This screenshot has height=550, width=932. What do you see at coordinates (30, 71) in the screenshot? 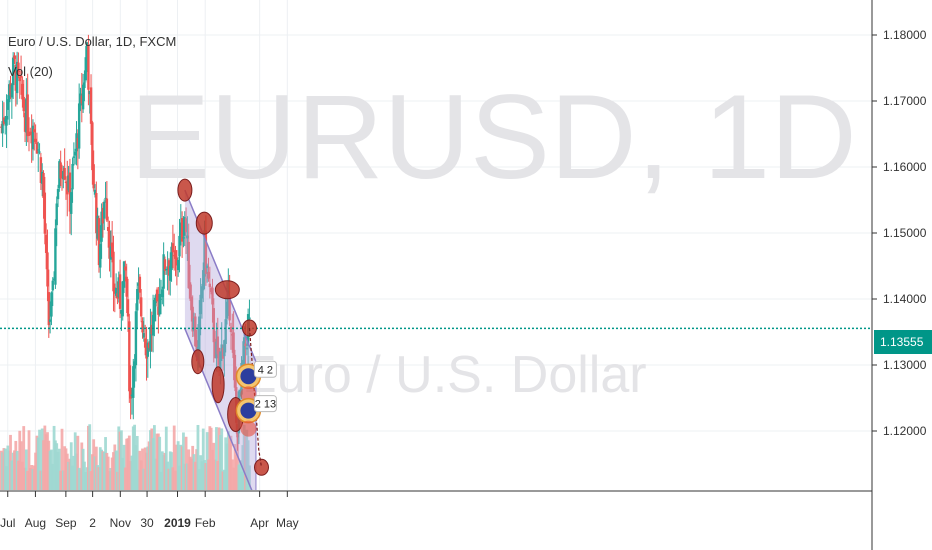
I see `indicator-label: Vol (20)` at bounding box center [30, 71].